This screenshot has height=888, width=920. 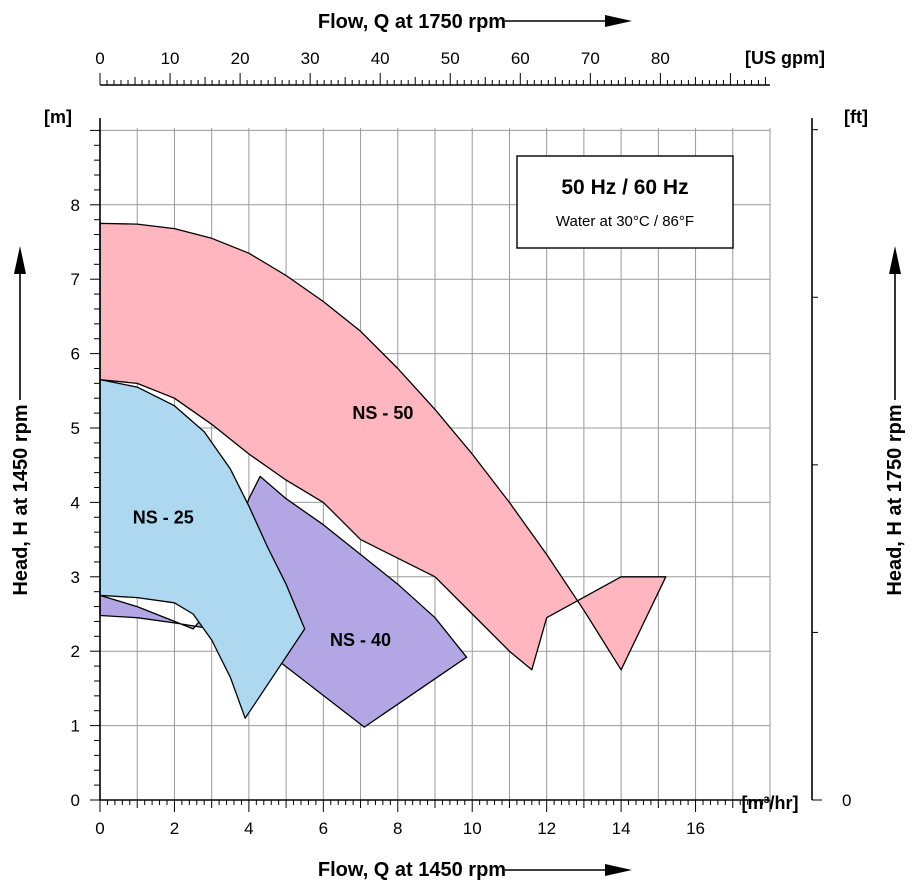 I want to click on x-tick-label: 10, so click(x=472, y=828).